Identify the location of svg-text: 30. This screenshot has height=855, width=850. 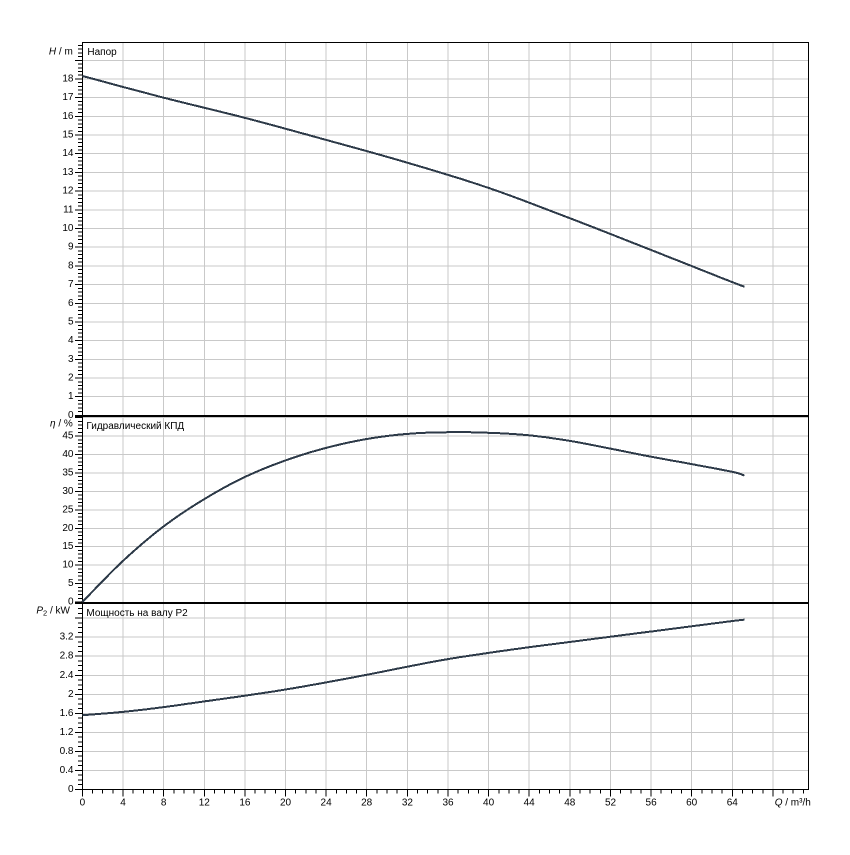
(68, 491).